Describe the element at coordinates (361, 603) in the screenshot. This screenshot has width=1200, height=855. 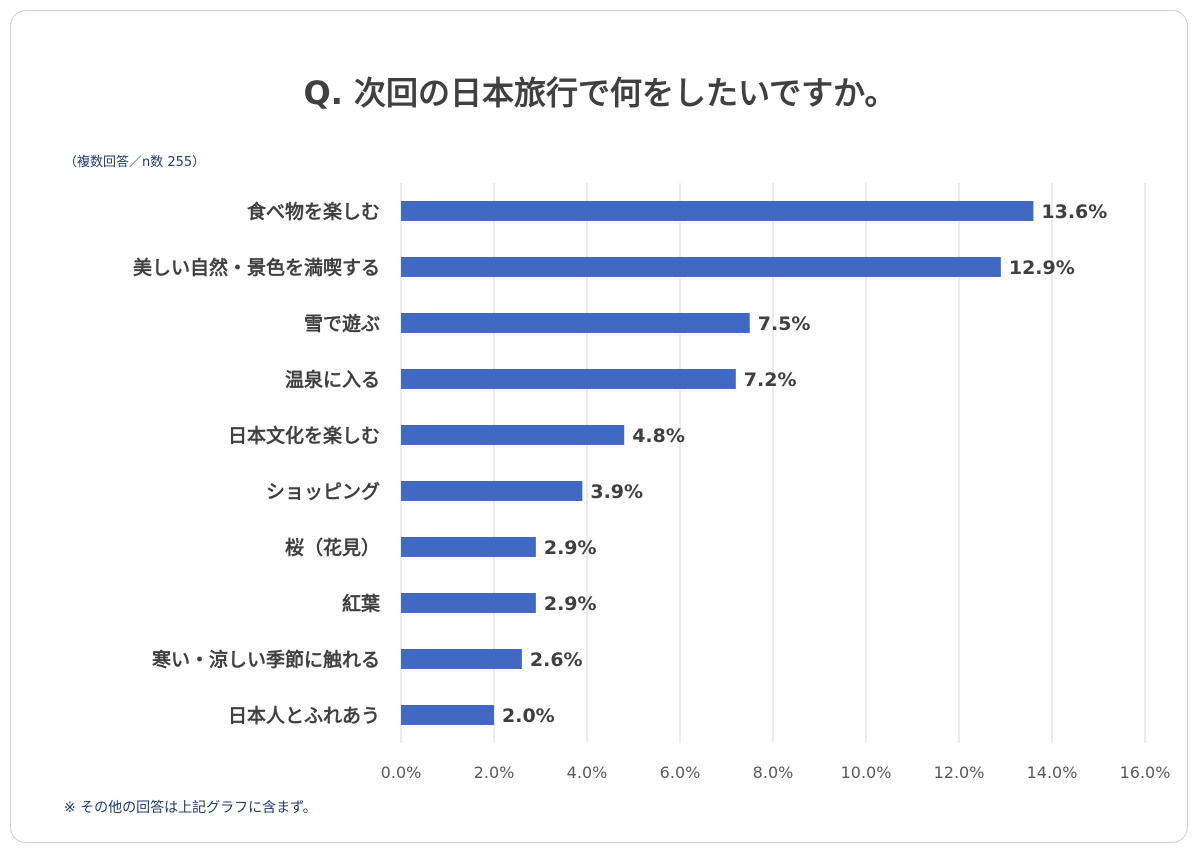
I see `category-label: 紅葉` at that location.